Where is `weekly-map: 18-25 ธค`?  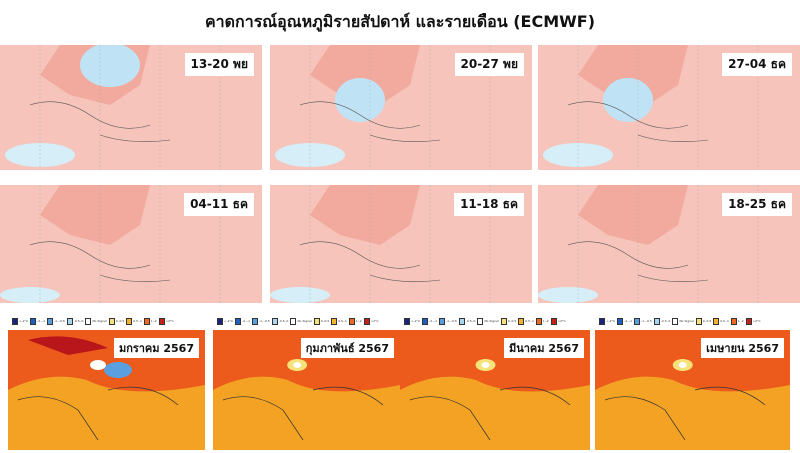 weekly-map: 18-25 ธค is located at coordinates (669, 244).